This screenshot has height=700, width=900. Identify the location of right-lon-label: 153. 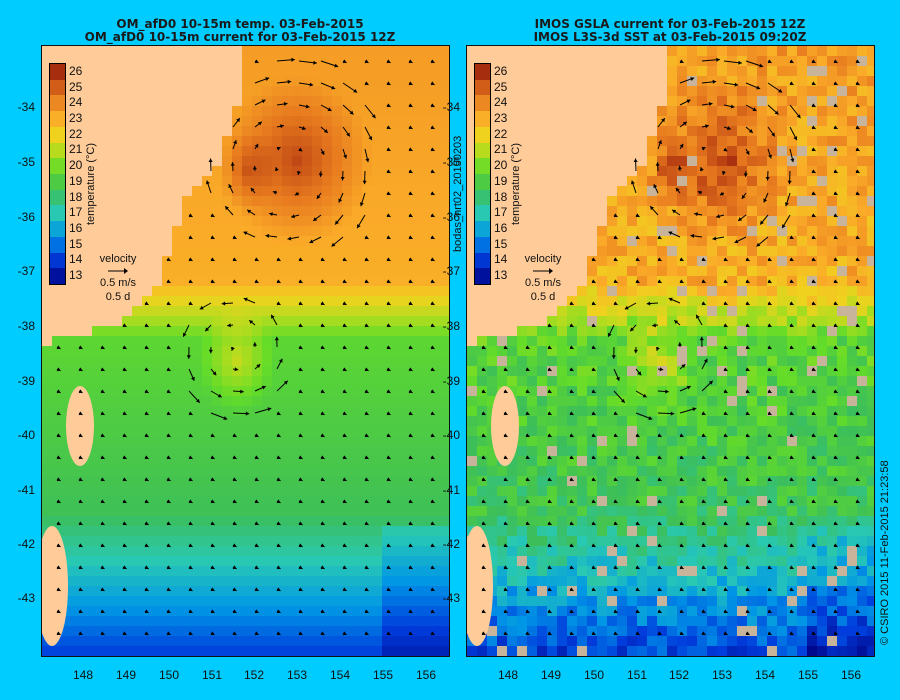
(722, 675).